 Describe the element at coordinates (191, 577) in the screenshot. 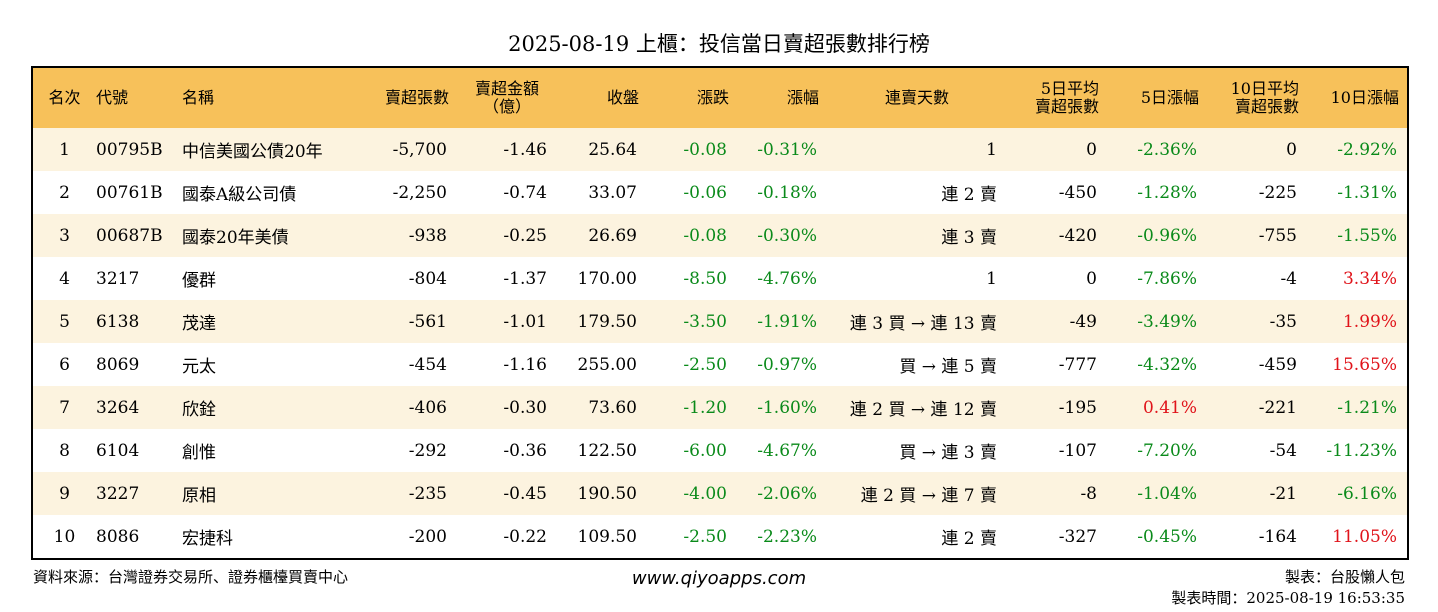

I see `data-source: 資料來源：台灣證券交易所、證券櫃檯買賣中心` at that location.